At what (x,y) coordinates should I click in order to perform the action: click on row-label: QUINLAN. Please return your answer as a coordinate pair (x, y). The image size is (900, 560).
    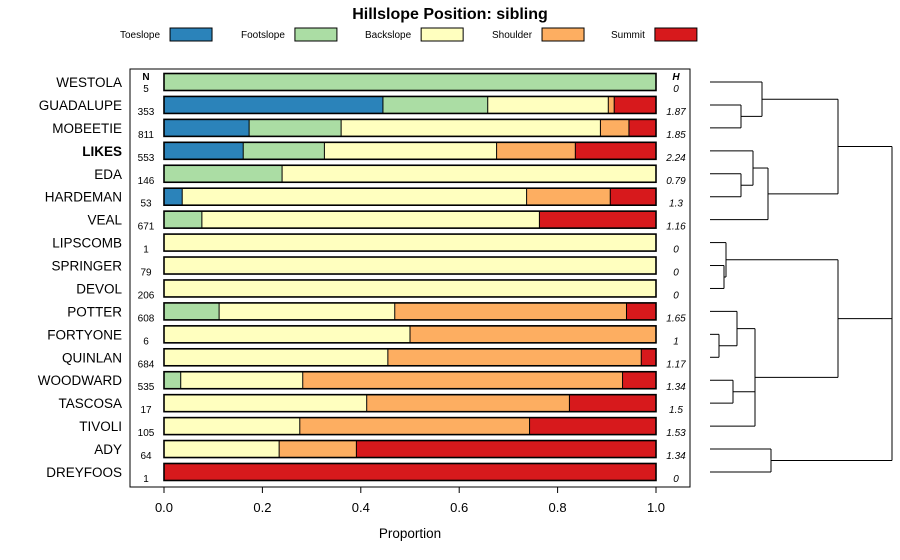
    Looking at the image, I should click on (92, 357).